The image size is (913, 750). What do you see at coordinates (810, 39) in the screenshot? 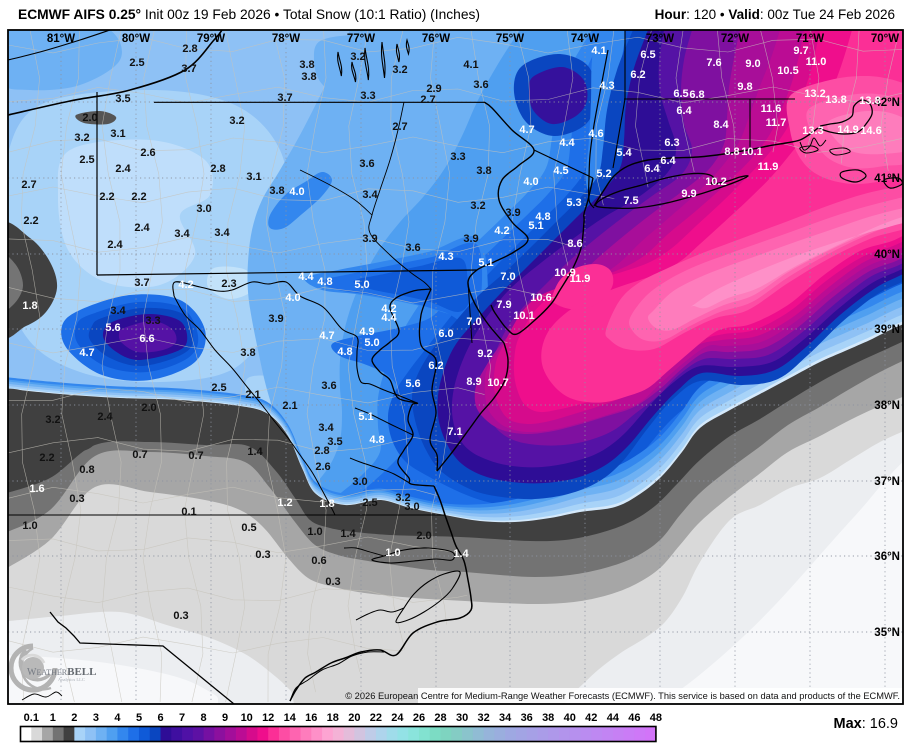
I see `svg-text: 71°W` at bounding box center [810, 39].